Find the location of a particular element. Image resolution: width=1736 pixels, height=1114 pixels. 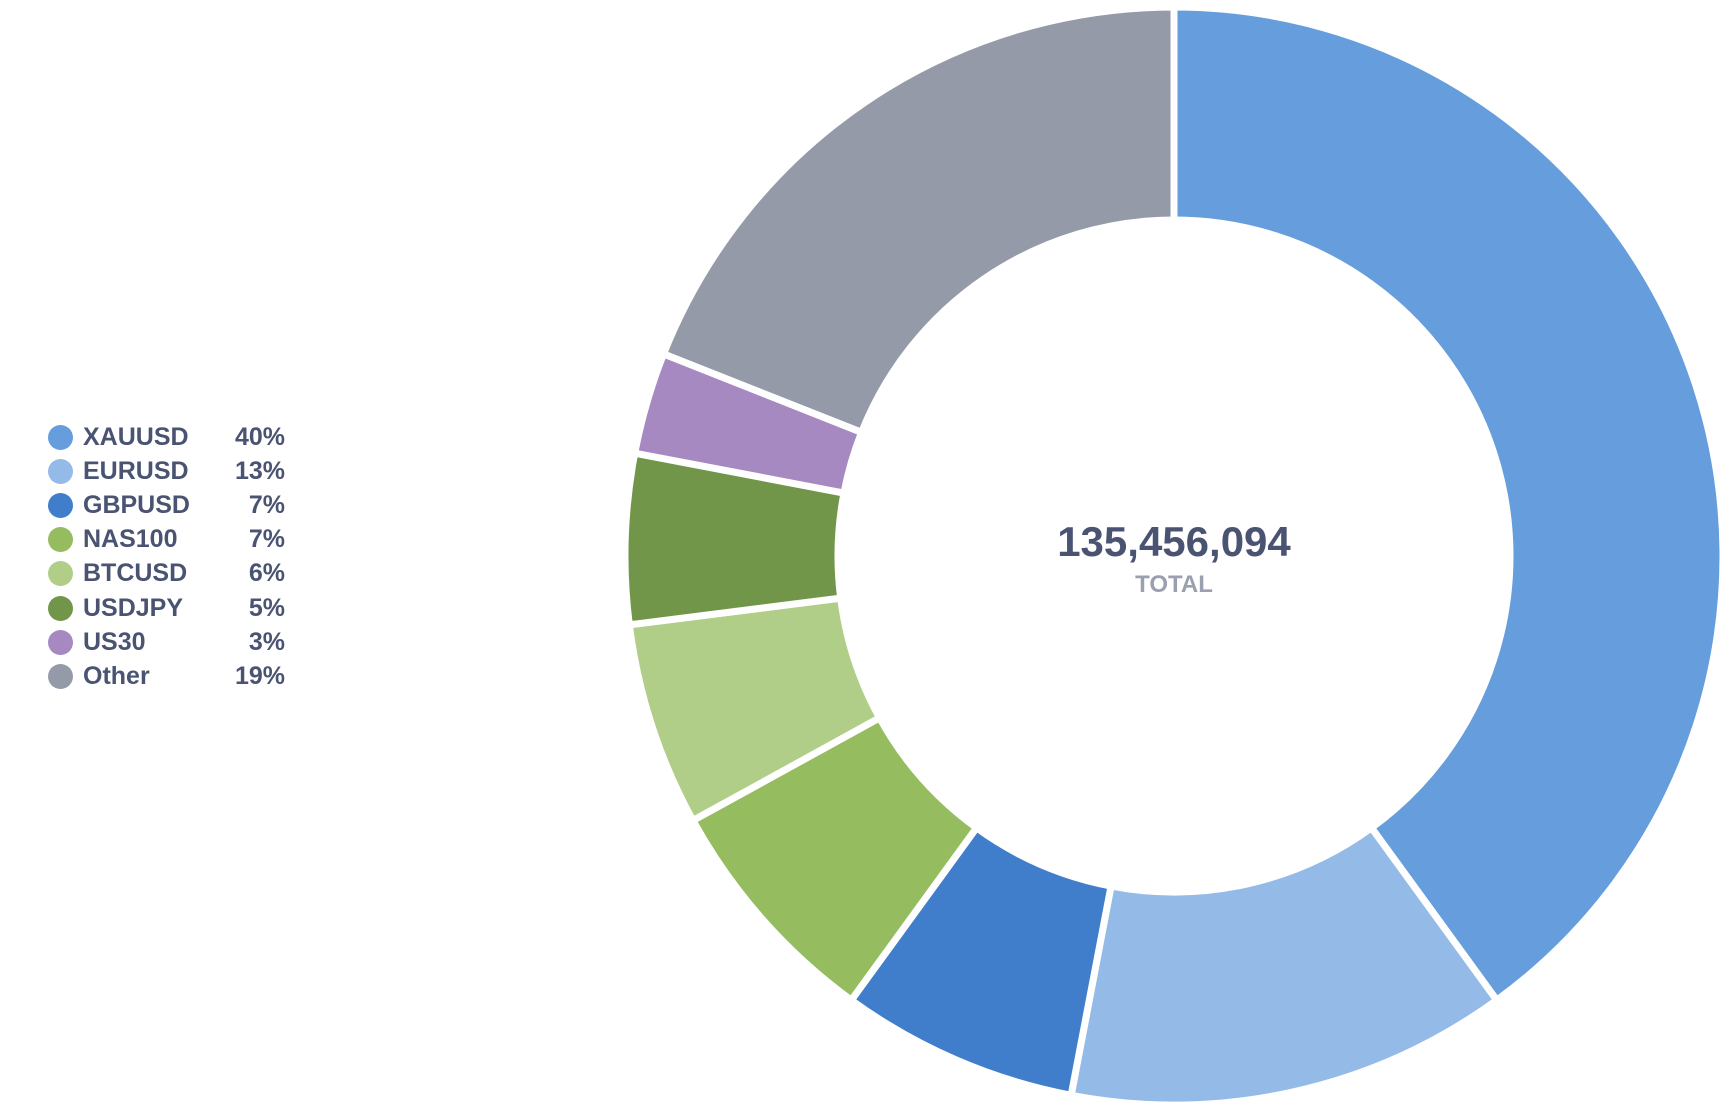

legend-label: NAS100 is located at coordinates (130, 539).